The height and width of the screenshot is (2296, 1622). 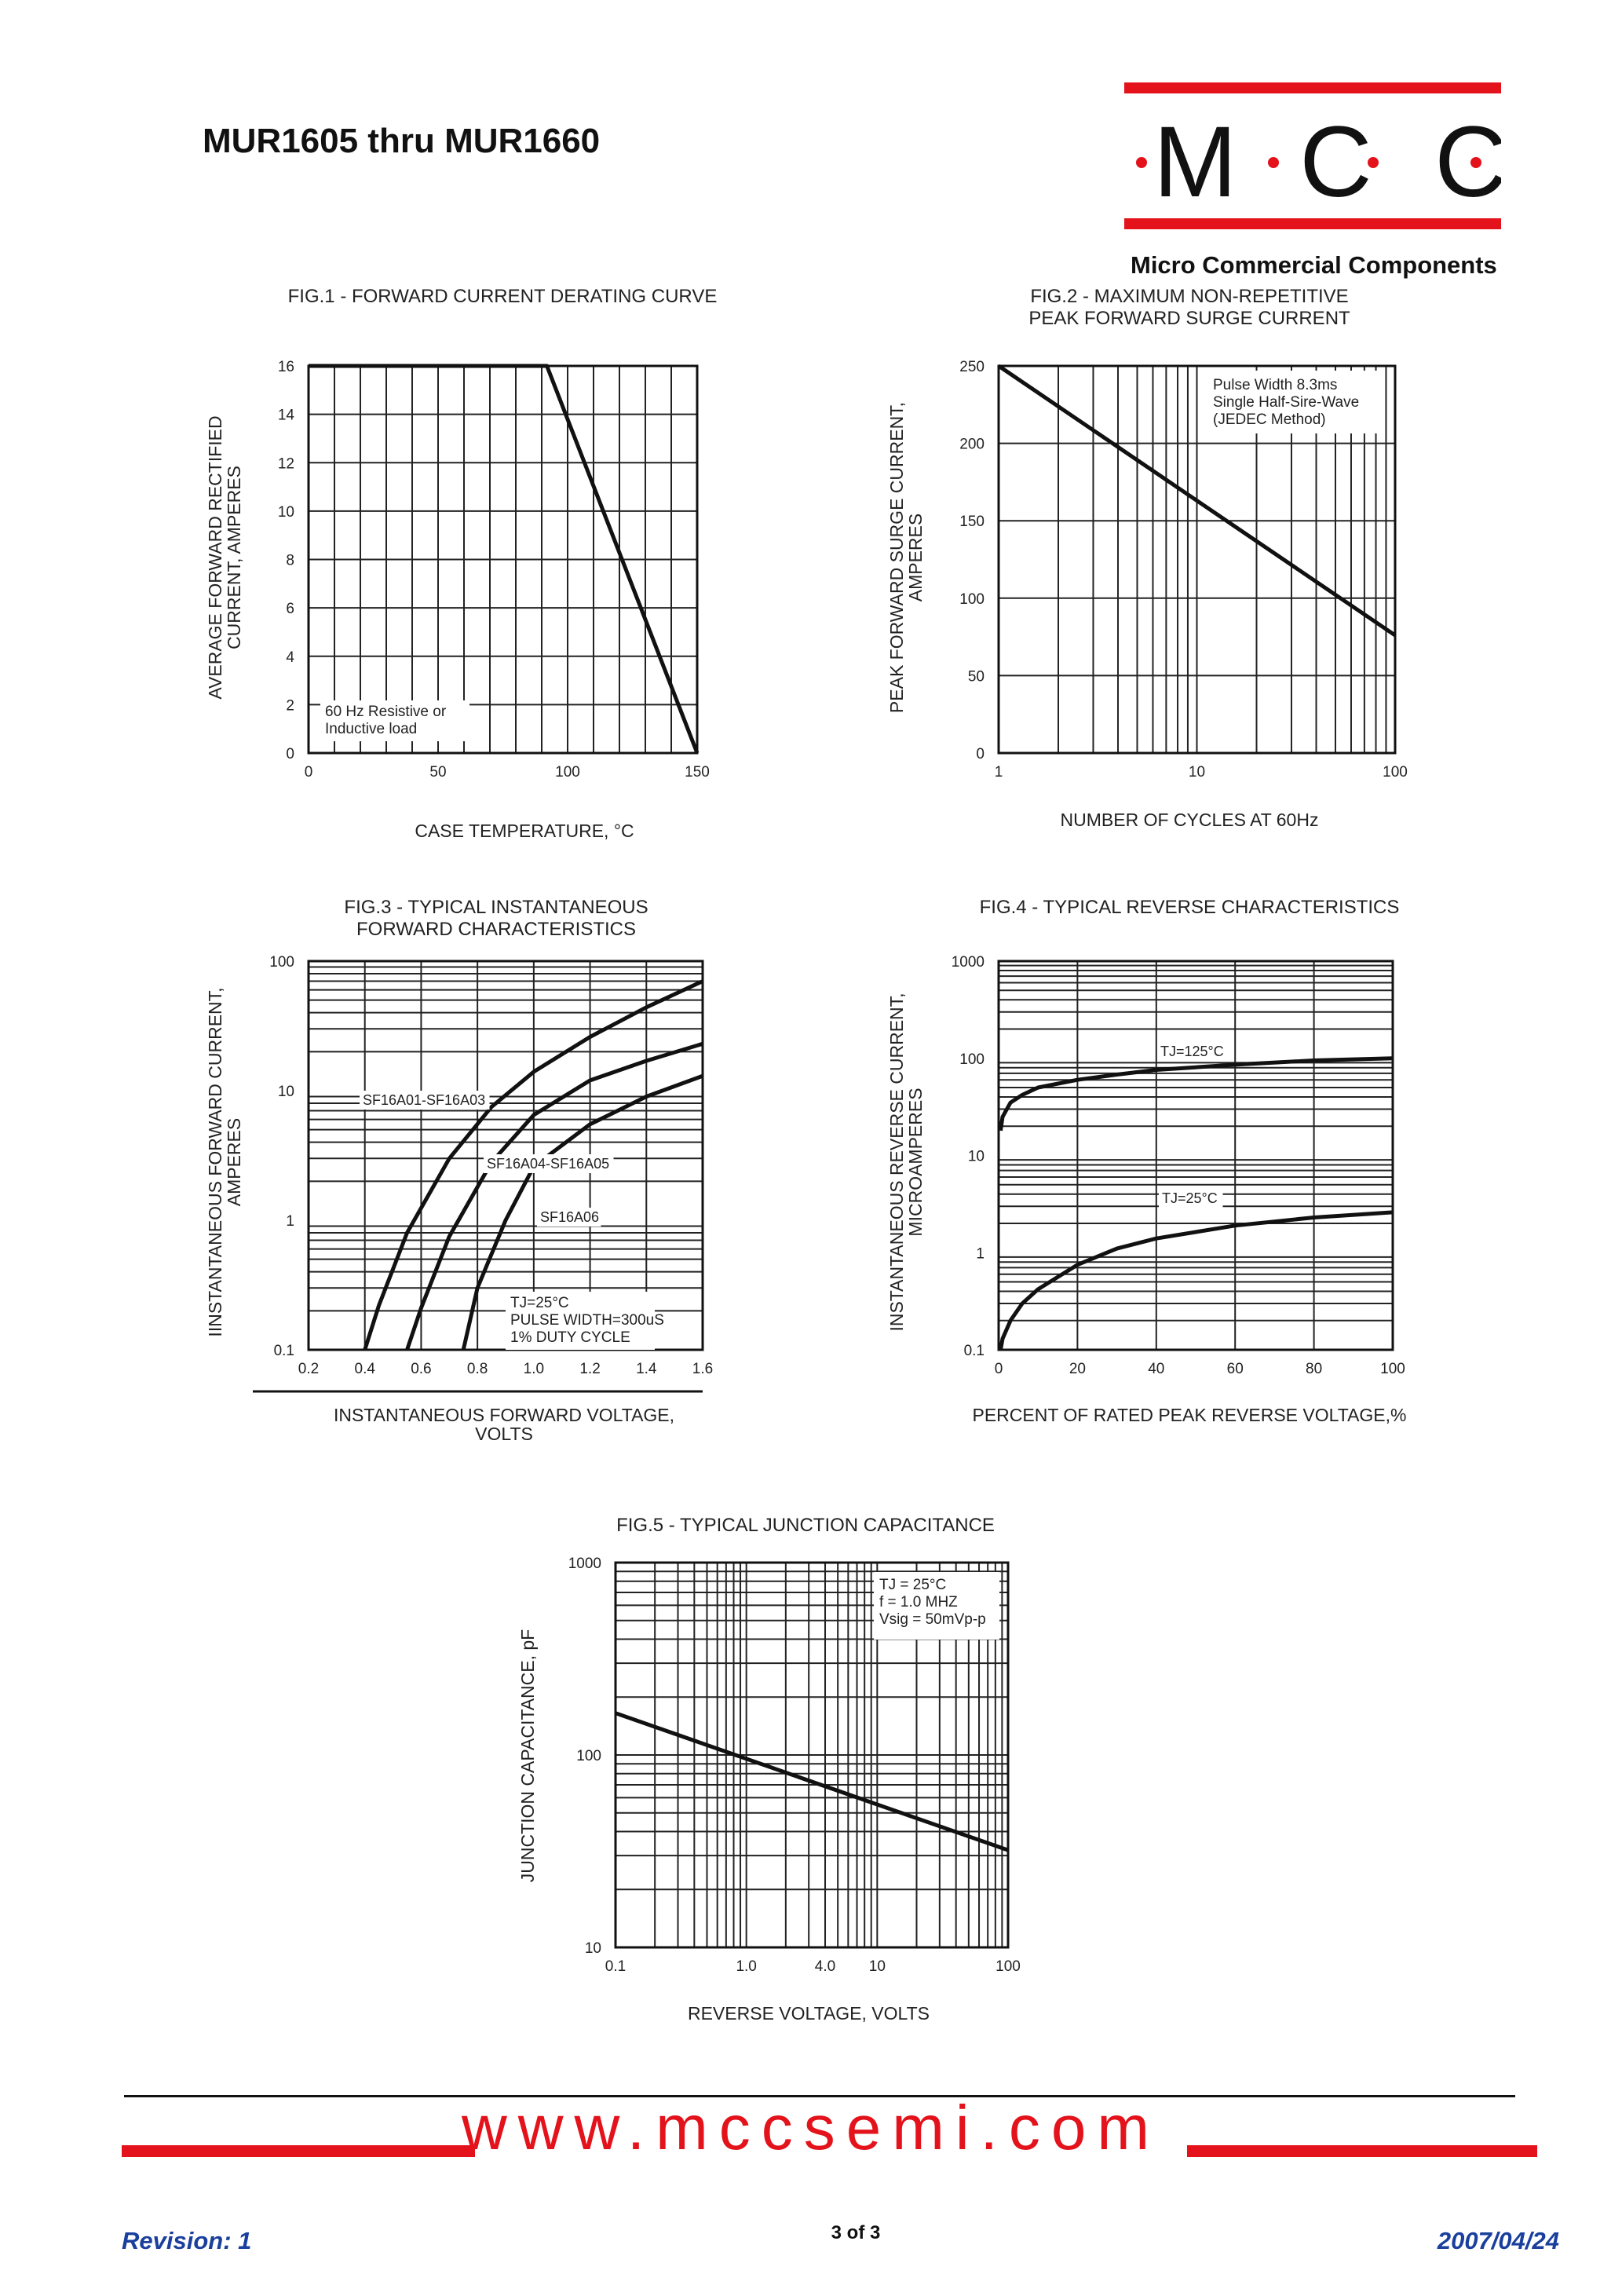 What do you see at coordinates (527, 1755) in the screenshot?
I see `fig5-y-axis-label: JUNCTION CAPACITANCE, pF` at bounding box center [527, 1755].